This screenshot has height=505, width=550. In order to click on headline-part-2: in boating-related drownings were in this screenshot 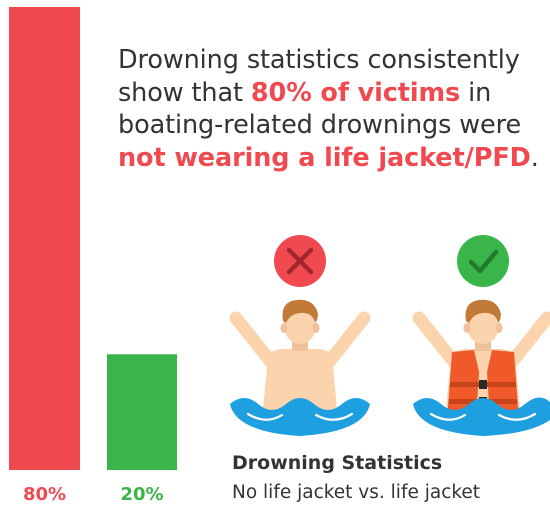, I will do `click(320, 109)`.